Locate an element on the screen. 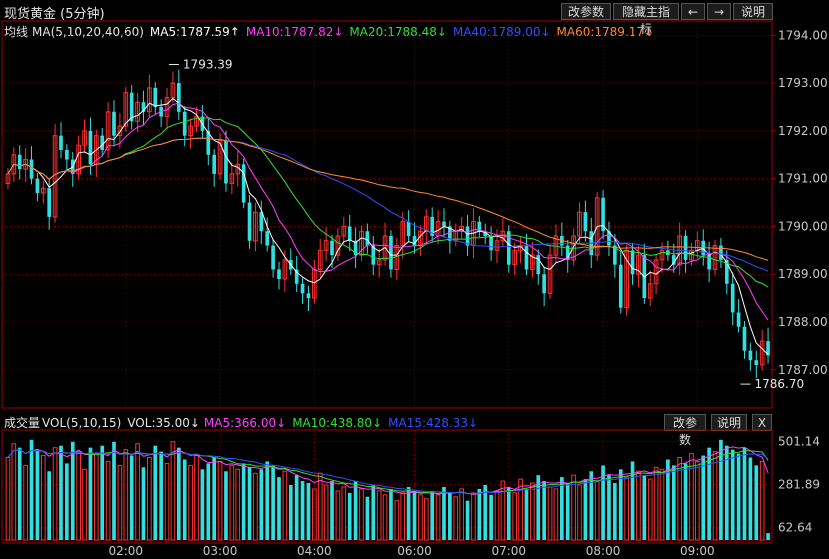 This screenshot has width=829, height=559. vol-help-button: 说明 is located at coordinates (729, 422).